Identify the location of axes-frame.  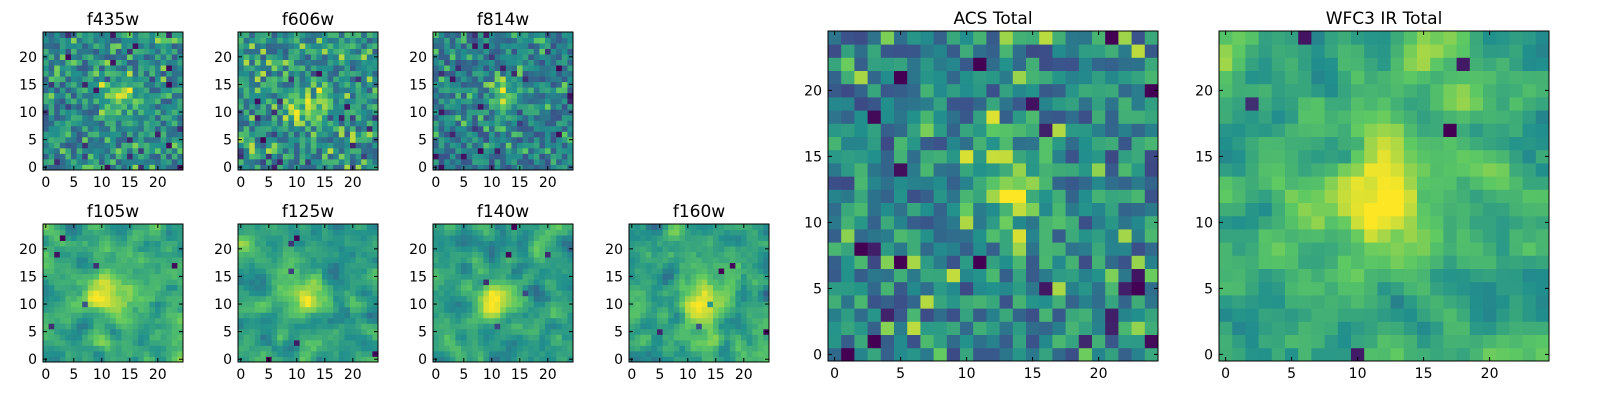
(503, 293).